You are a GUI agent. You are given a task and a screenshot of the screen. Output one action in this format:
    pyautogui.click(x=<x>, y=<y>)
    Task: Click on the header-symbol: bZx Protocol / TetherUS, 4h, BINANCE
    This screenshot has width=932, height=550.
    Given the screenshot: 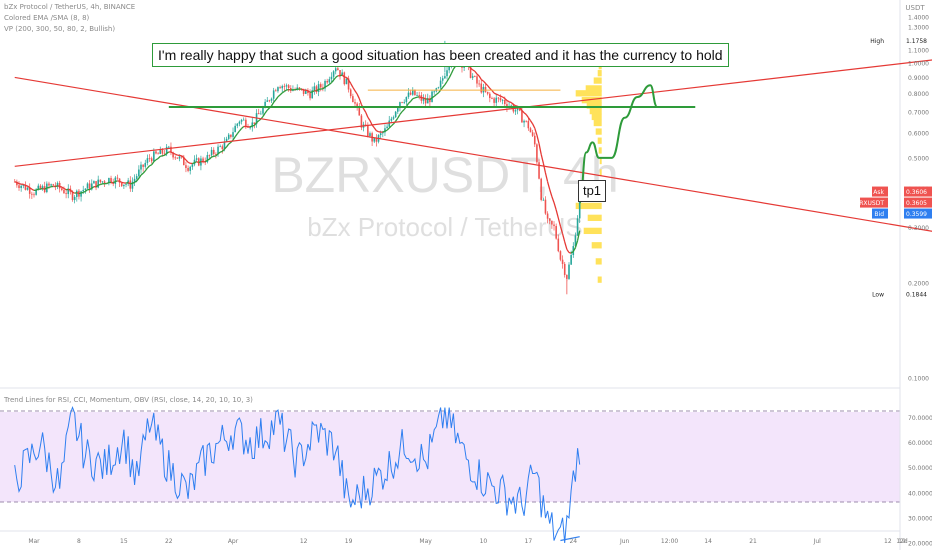 What is the action you would take?
    pyautogui.click(x=70, y=7)
    